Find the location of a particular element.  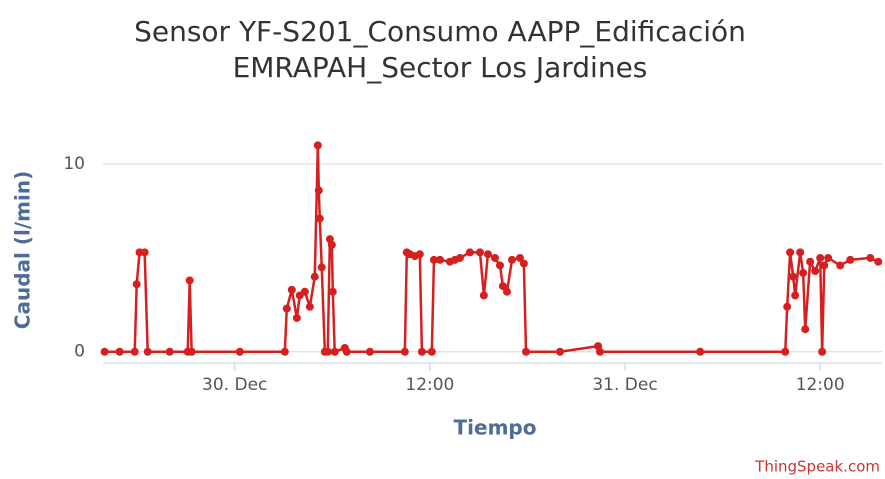

x-axis-label: Tiempo is located at coordinates (495, 428).